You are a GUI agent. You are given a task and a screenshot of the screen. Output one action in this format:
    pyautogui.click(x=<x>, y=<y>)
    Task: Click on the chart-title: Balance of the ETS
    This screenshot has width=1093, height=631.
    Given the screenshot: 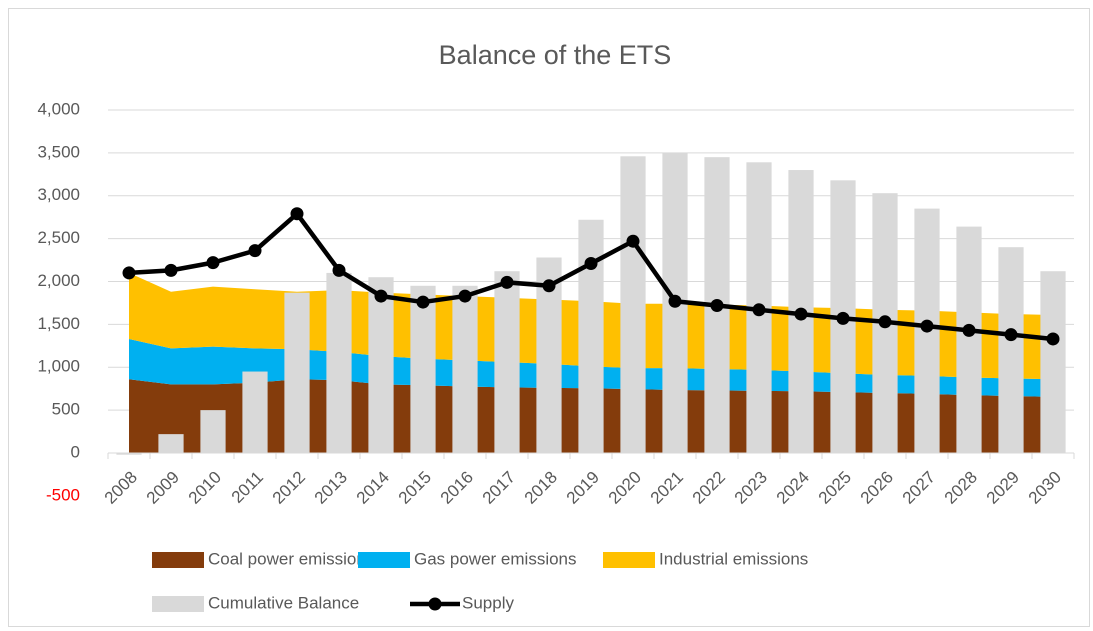 What is the action you would take?
    pyautogui.click(x=555, y=55)
    